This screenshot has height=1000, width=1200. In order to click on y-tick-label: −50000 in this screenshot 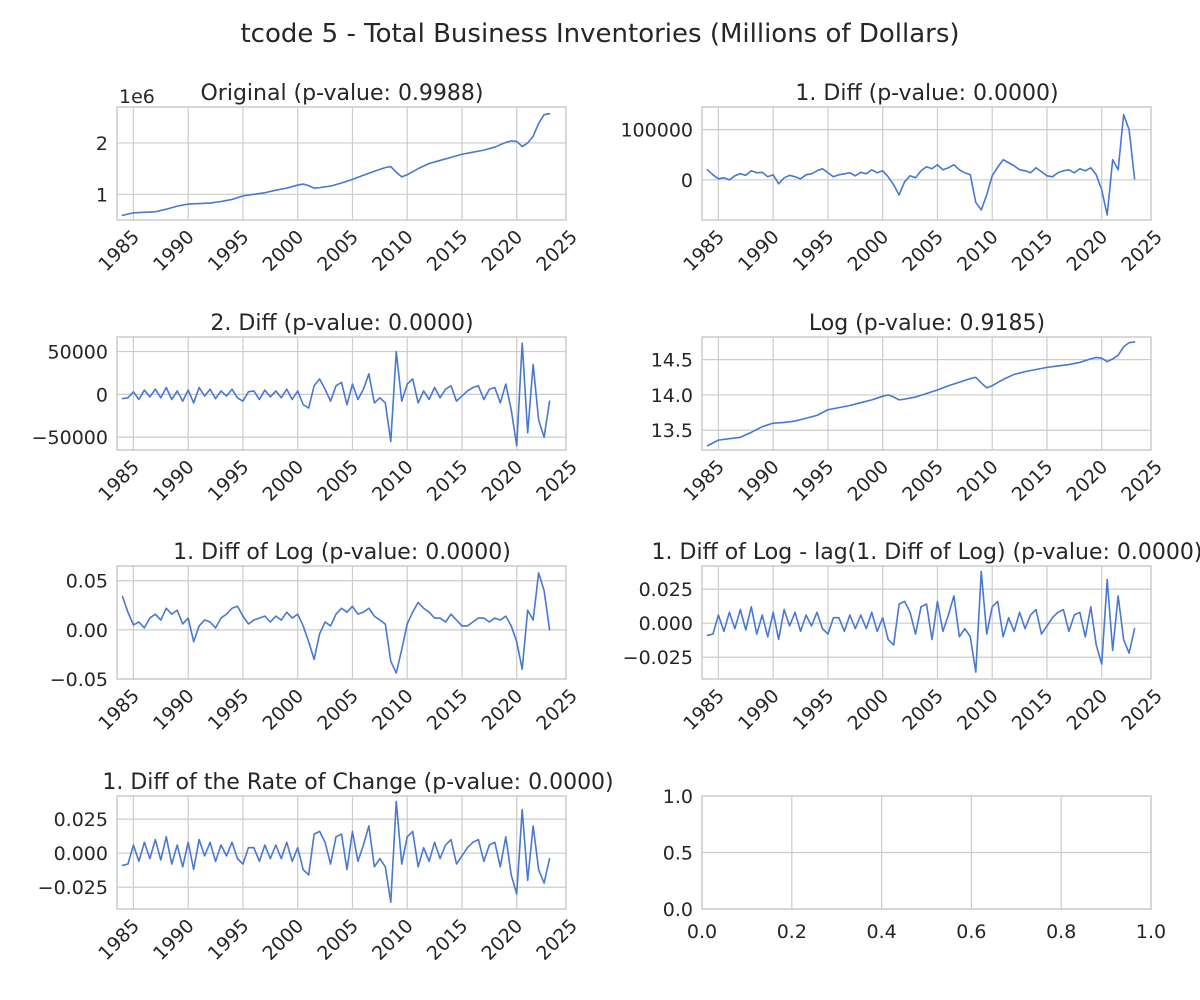, I will do `click(70, 438)`.